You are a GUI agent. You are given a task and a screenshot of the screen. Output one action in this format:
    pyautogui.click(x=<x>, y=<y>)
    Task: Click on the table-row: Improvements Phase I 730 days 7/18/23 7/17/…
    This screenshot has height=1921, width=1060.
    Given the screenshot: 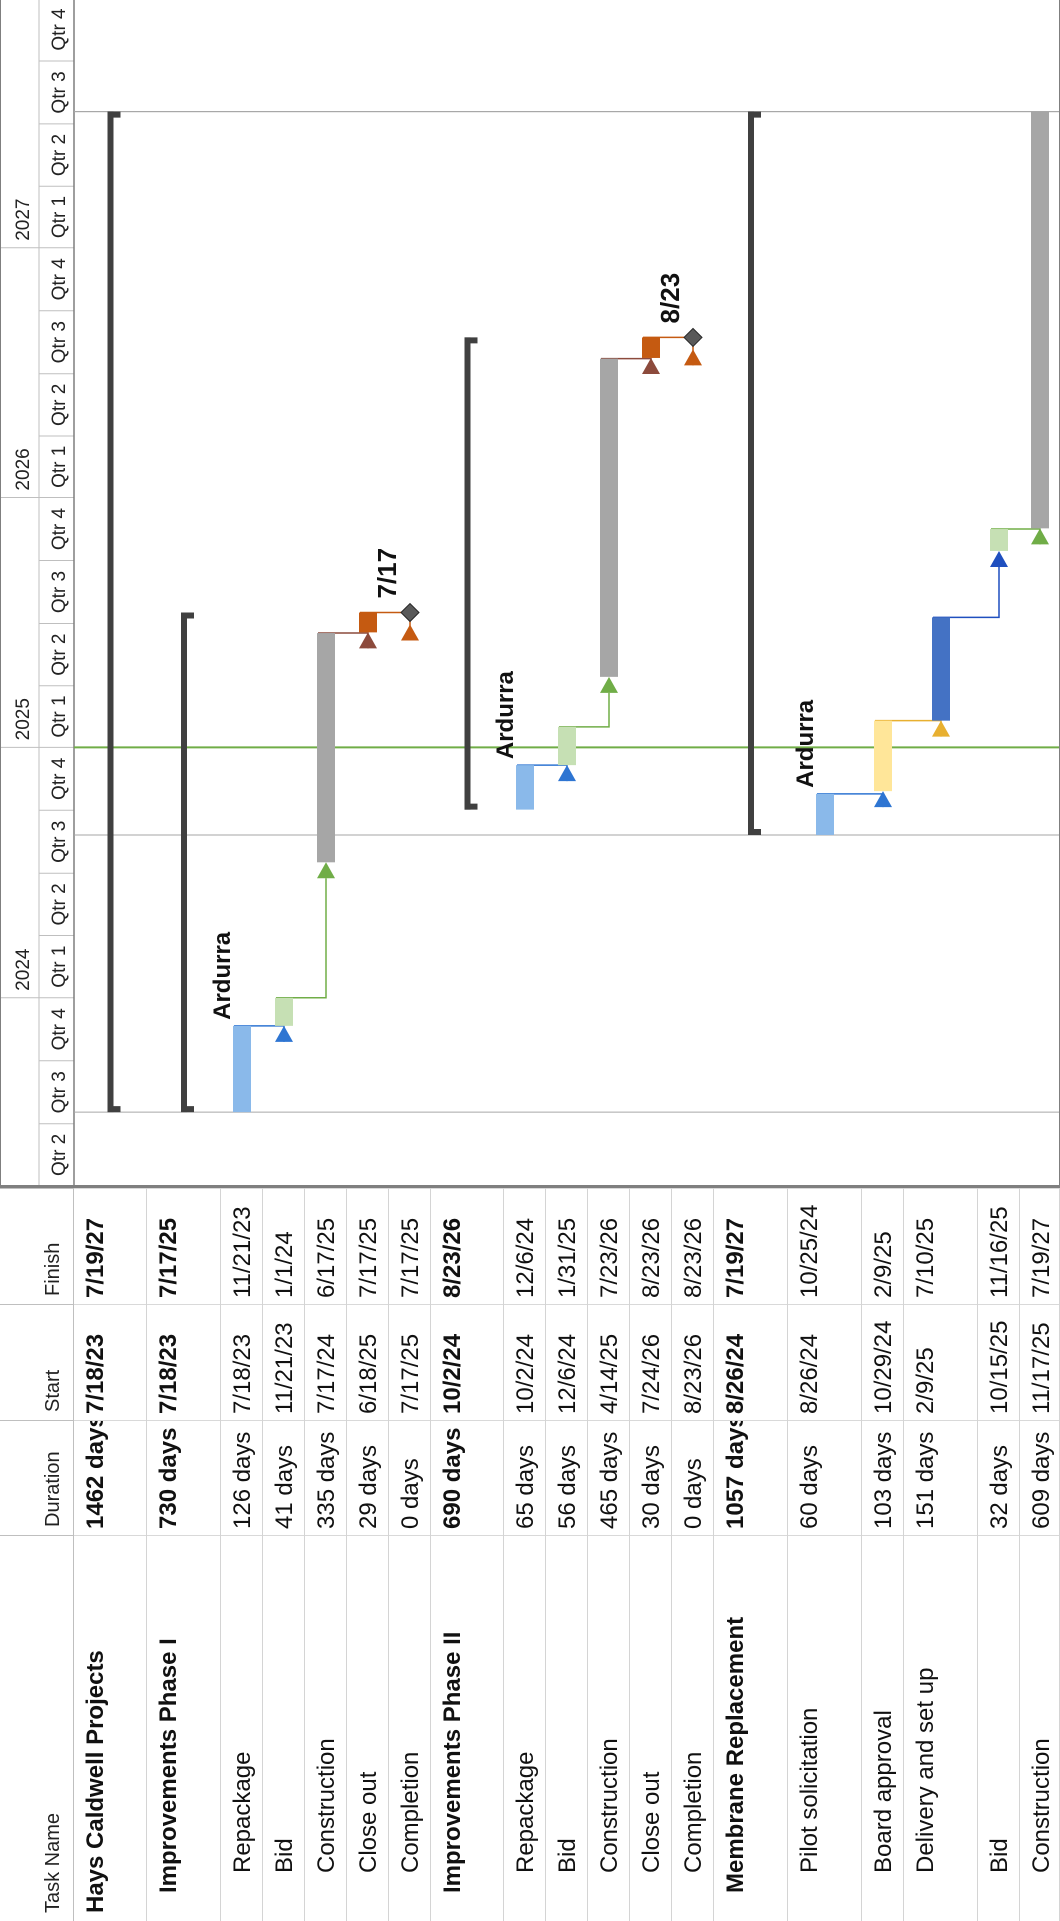 What is the action you would take?
    pyautogui.click(x=184, y=1554)
    